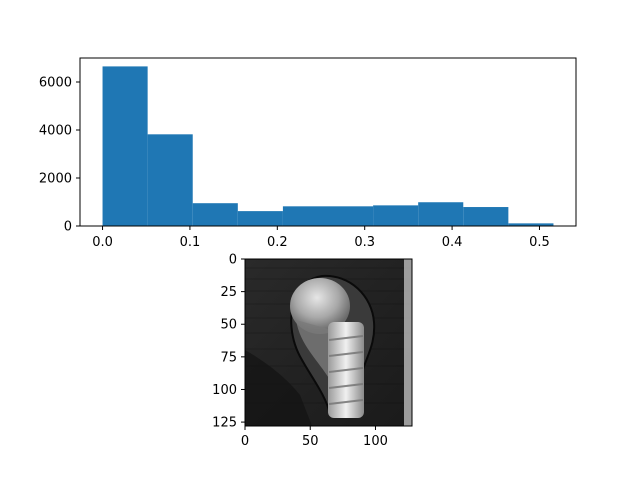 The image size is (640, 480). Describe the element at coordinates (278, 388) in the screenshot. I see `image-shadow` at that location.